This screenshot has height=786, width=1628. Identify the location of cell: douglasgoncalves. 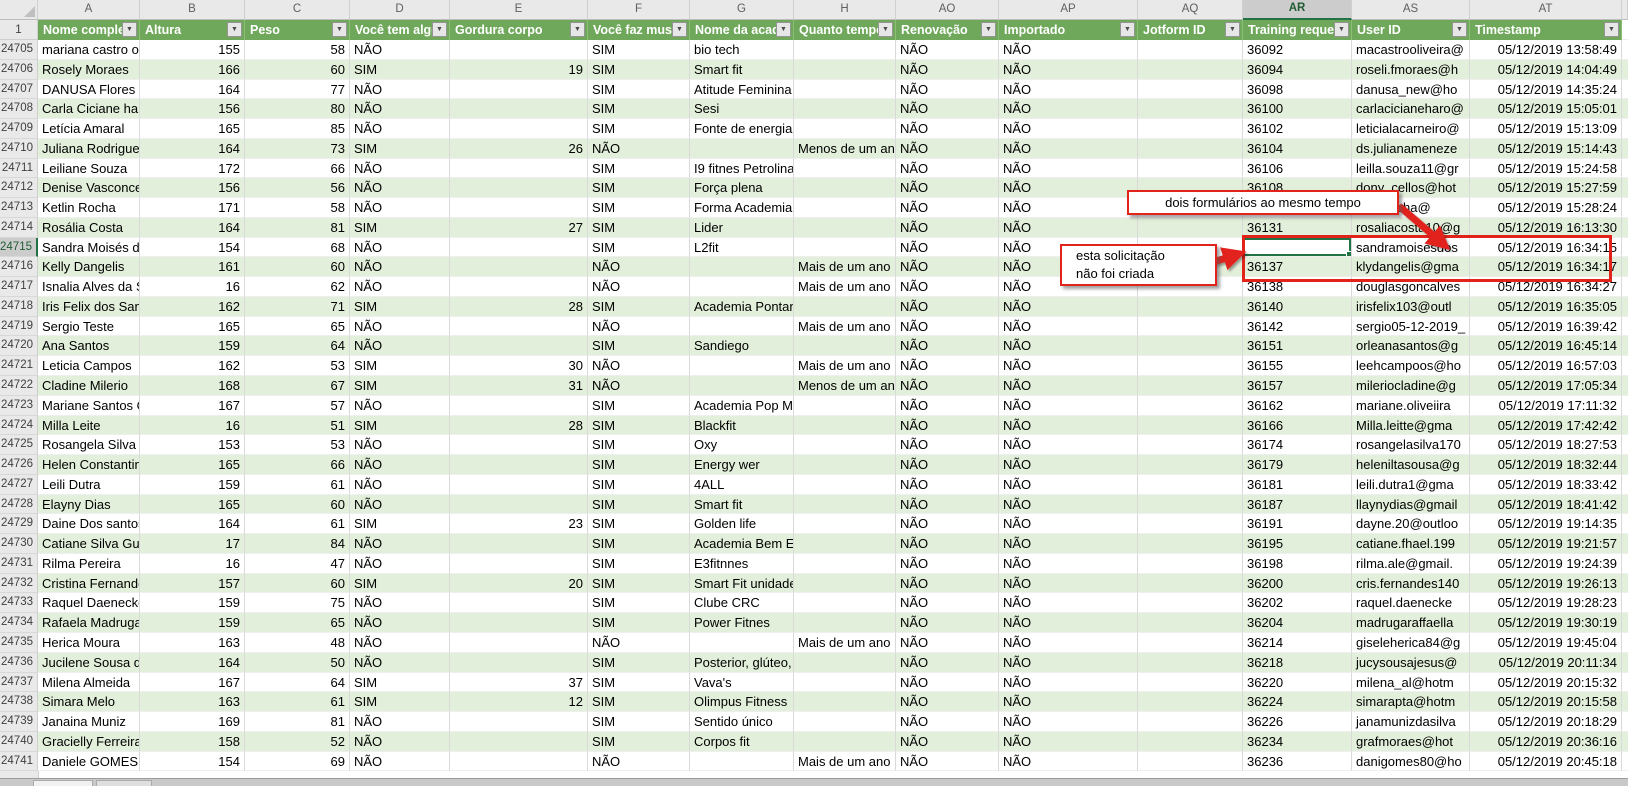
(1411, 287).